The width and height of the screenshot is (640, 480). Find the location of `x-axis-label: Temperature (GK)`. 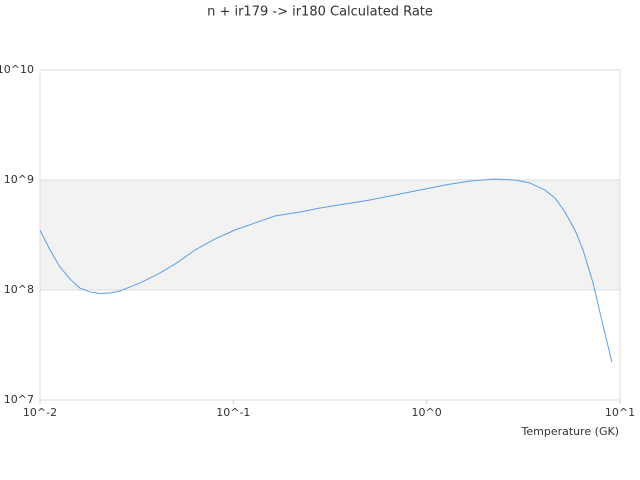

x-axis-label: Temperature (GK) is located at coordinates (570, 431).